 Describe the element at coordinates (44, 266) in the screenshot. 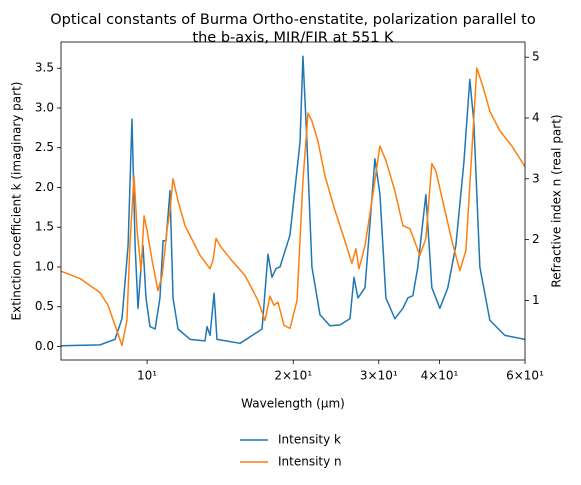

I see `y-tick-label: 1.0` at that location.